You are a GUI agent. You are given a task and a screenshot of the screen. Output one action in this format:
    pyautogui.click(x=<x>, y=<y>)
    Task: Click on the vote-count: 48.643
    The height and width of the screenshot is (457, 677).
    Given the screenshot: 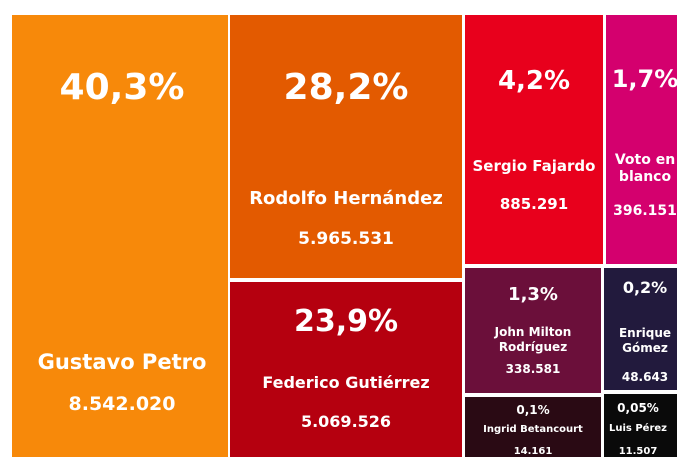 What is the action you would take?
    pyautogui.click(x=645, y=377)
    